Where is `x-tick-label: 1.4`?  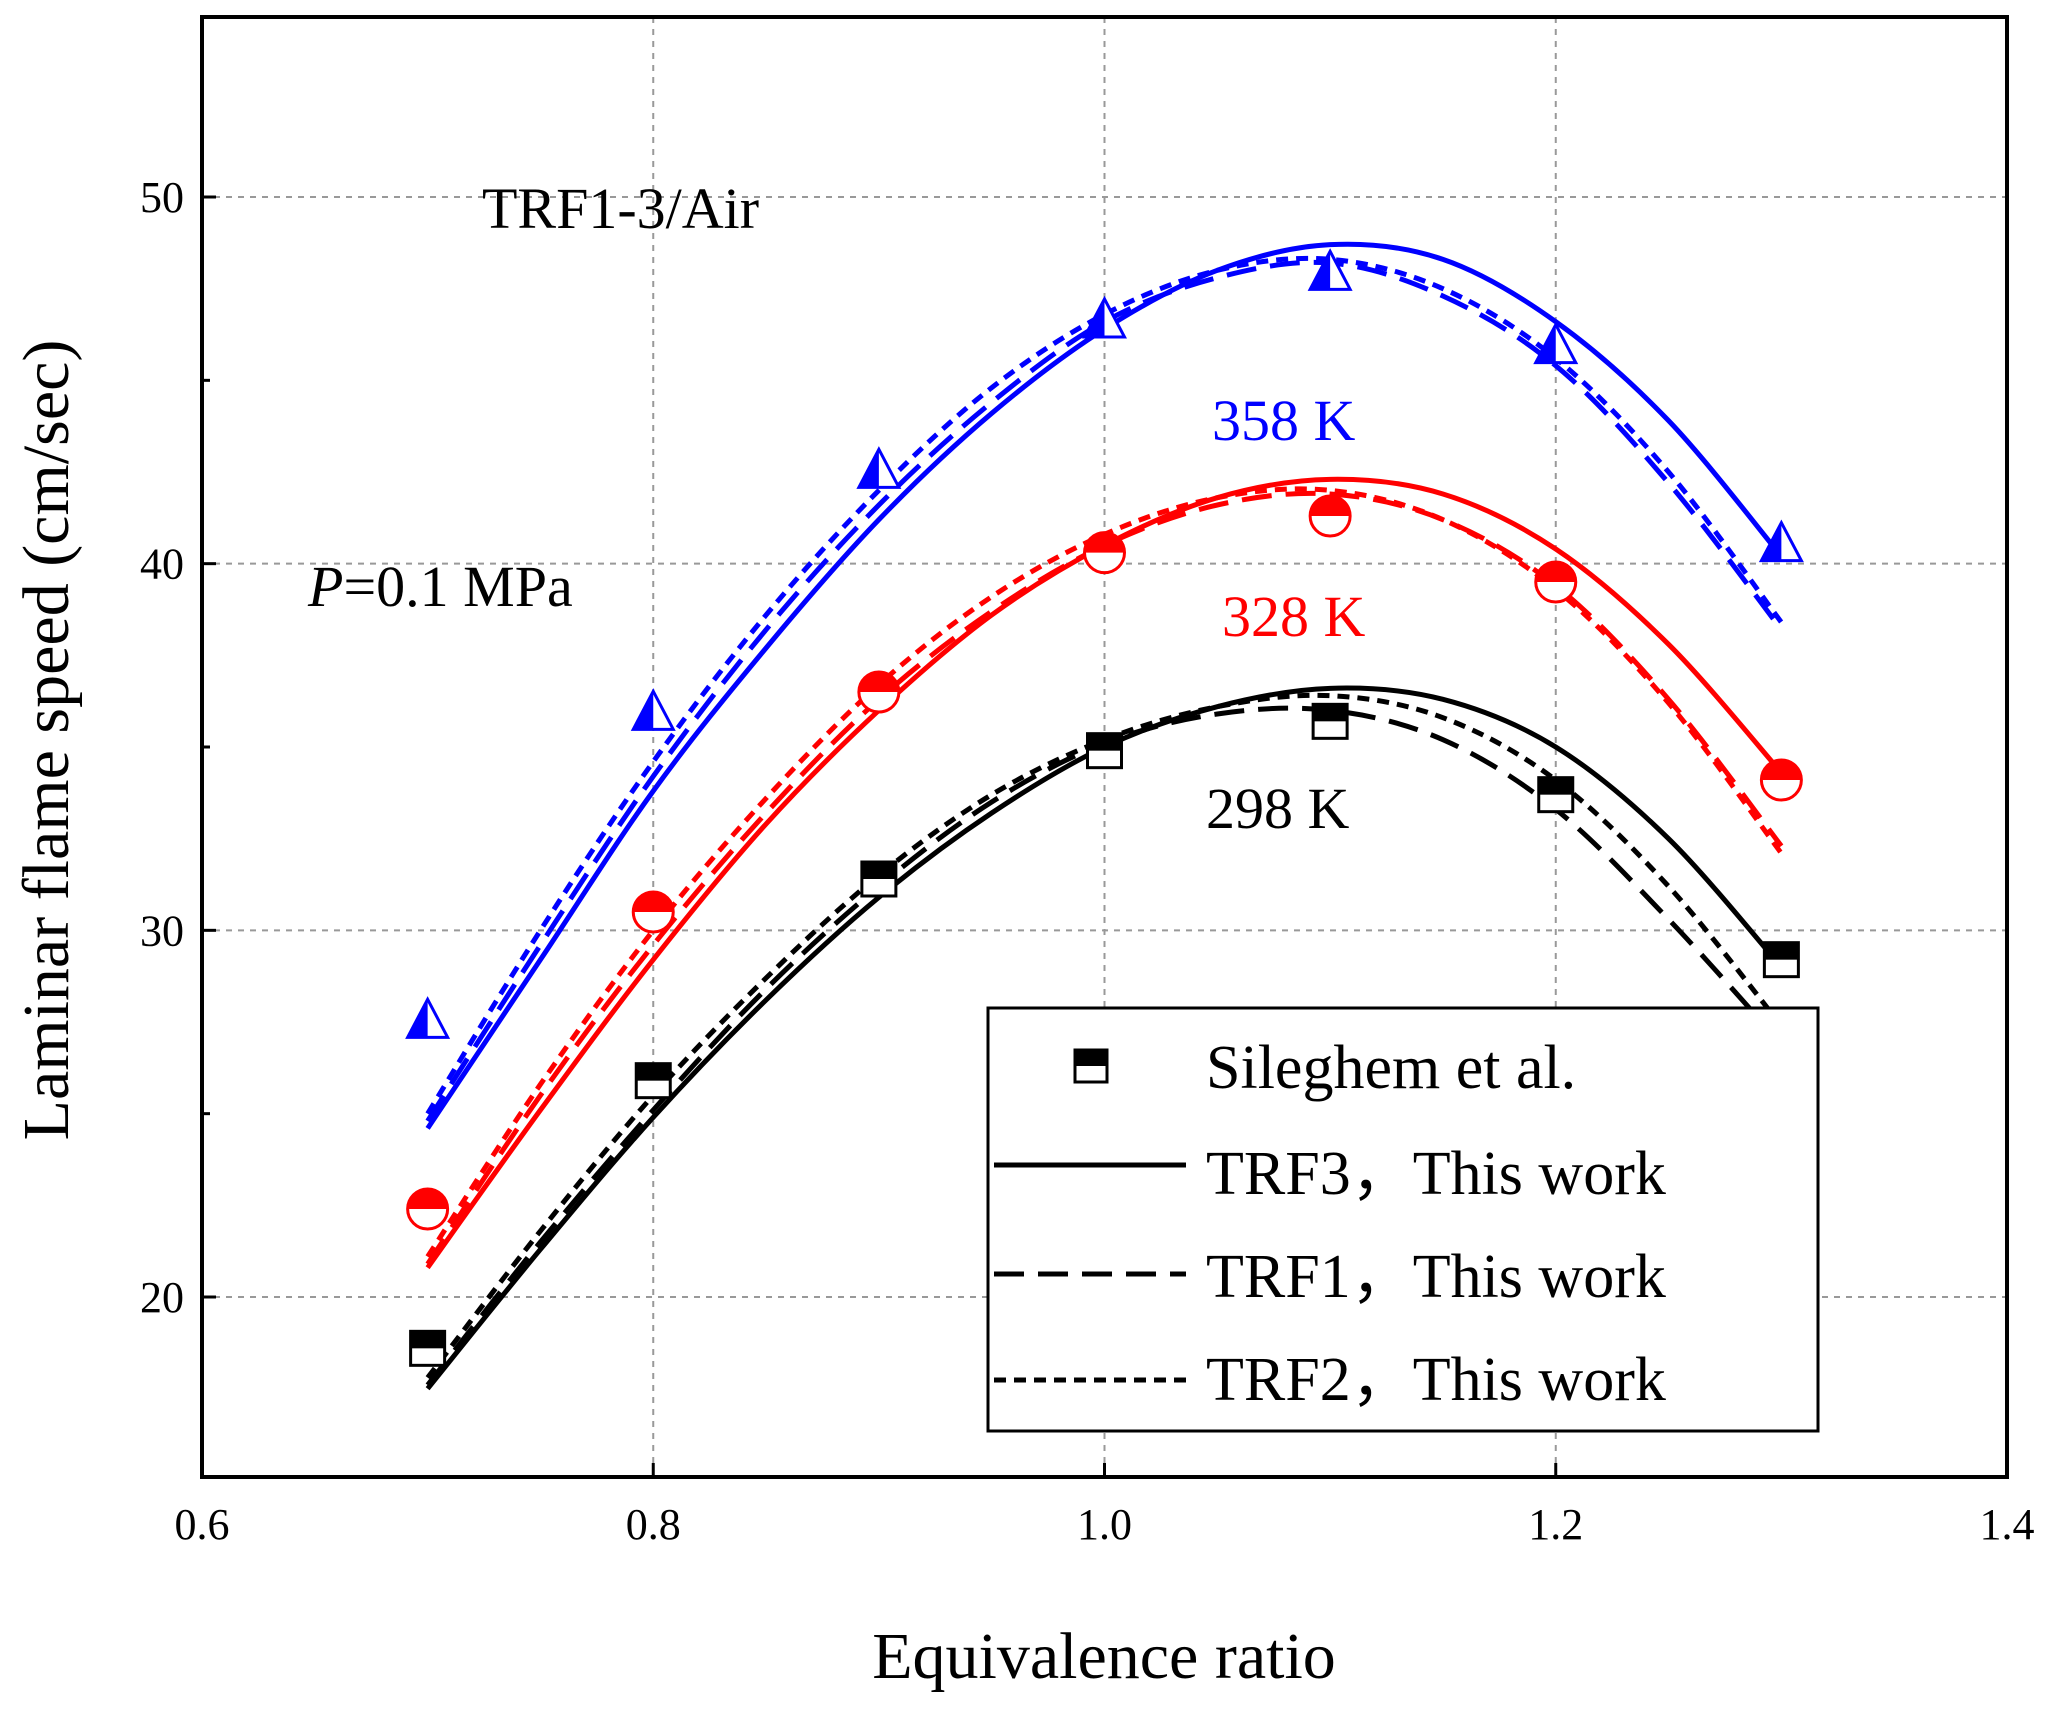
x-tick-label: 1.4 is located at coordinates (2007, 1524).